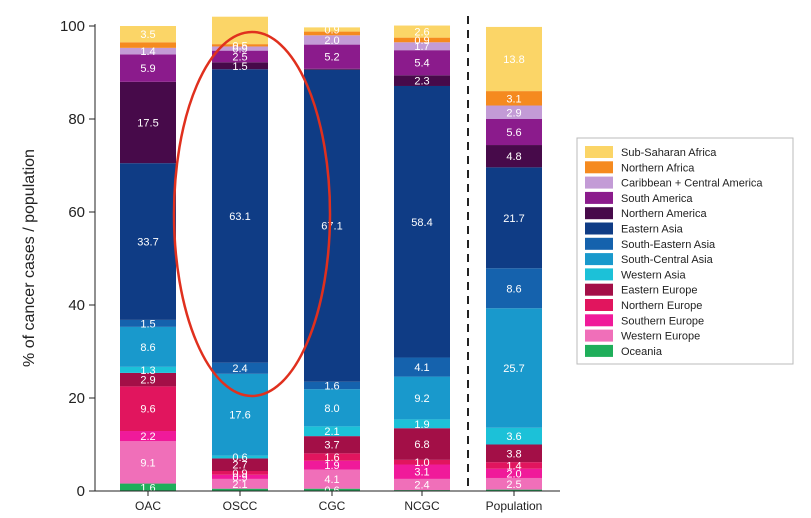  I want to click on y-tick-label: 60, so click(76, 212).